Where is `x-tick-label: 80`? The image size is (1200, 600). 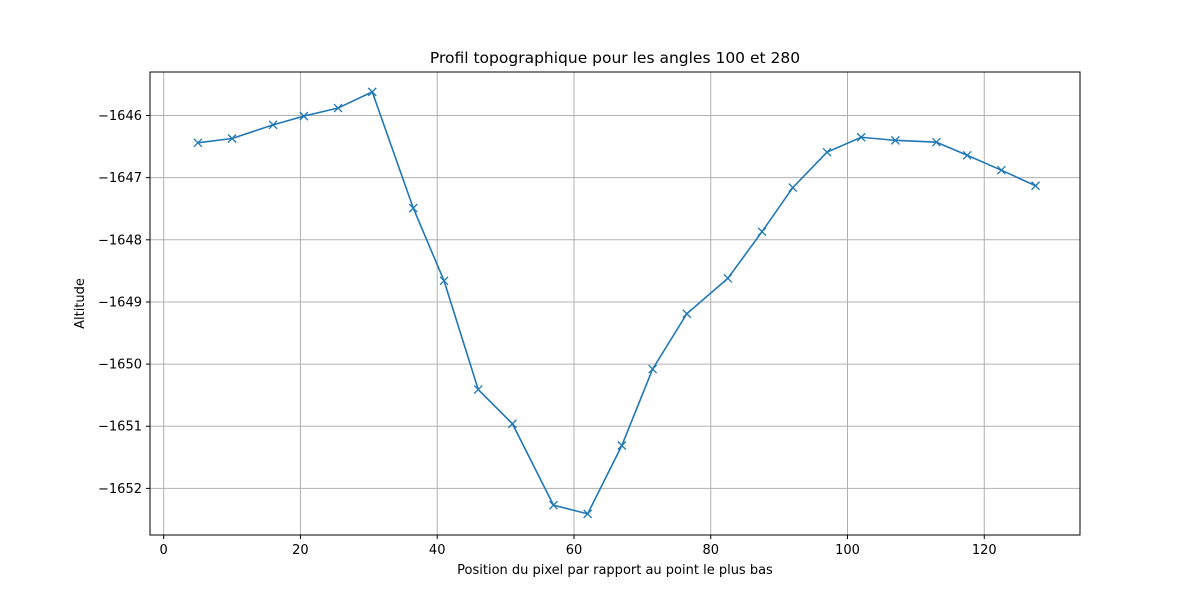
x-tick-label: 80 is located at coordinates (710, 550).